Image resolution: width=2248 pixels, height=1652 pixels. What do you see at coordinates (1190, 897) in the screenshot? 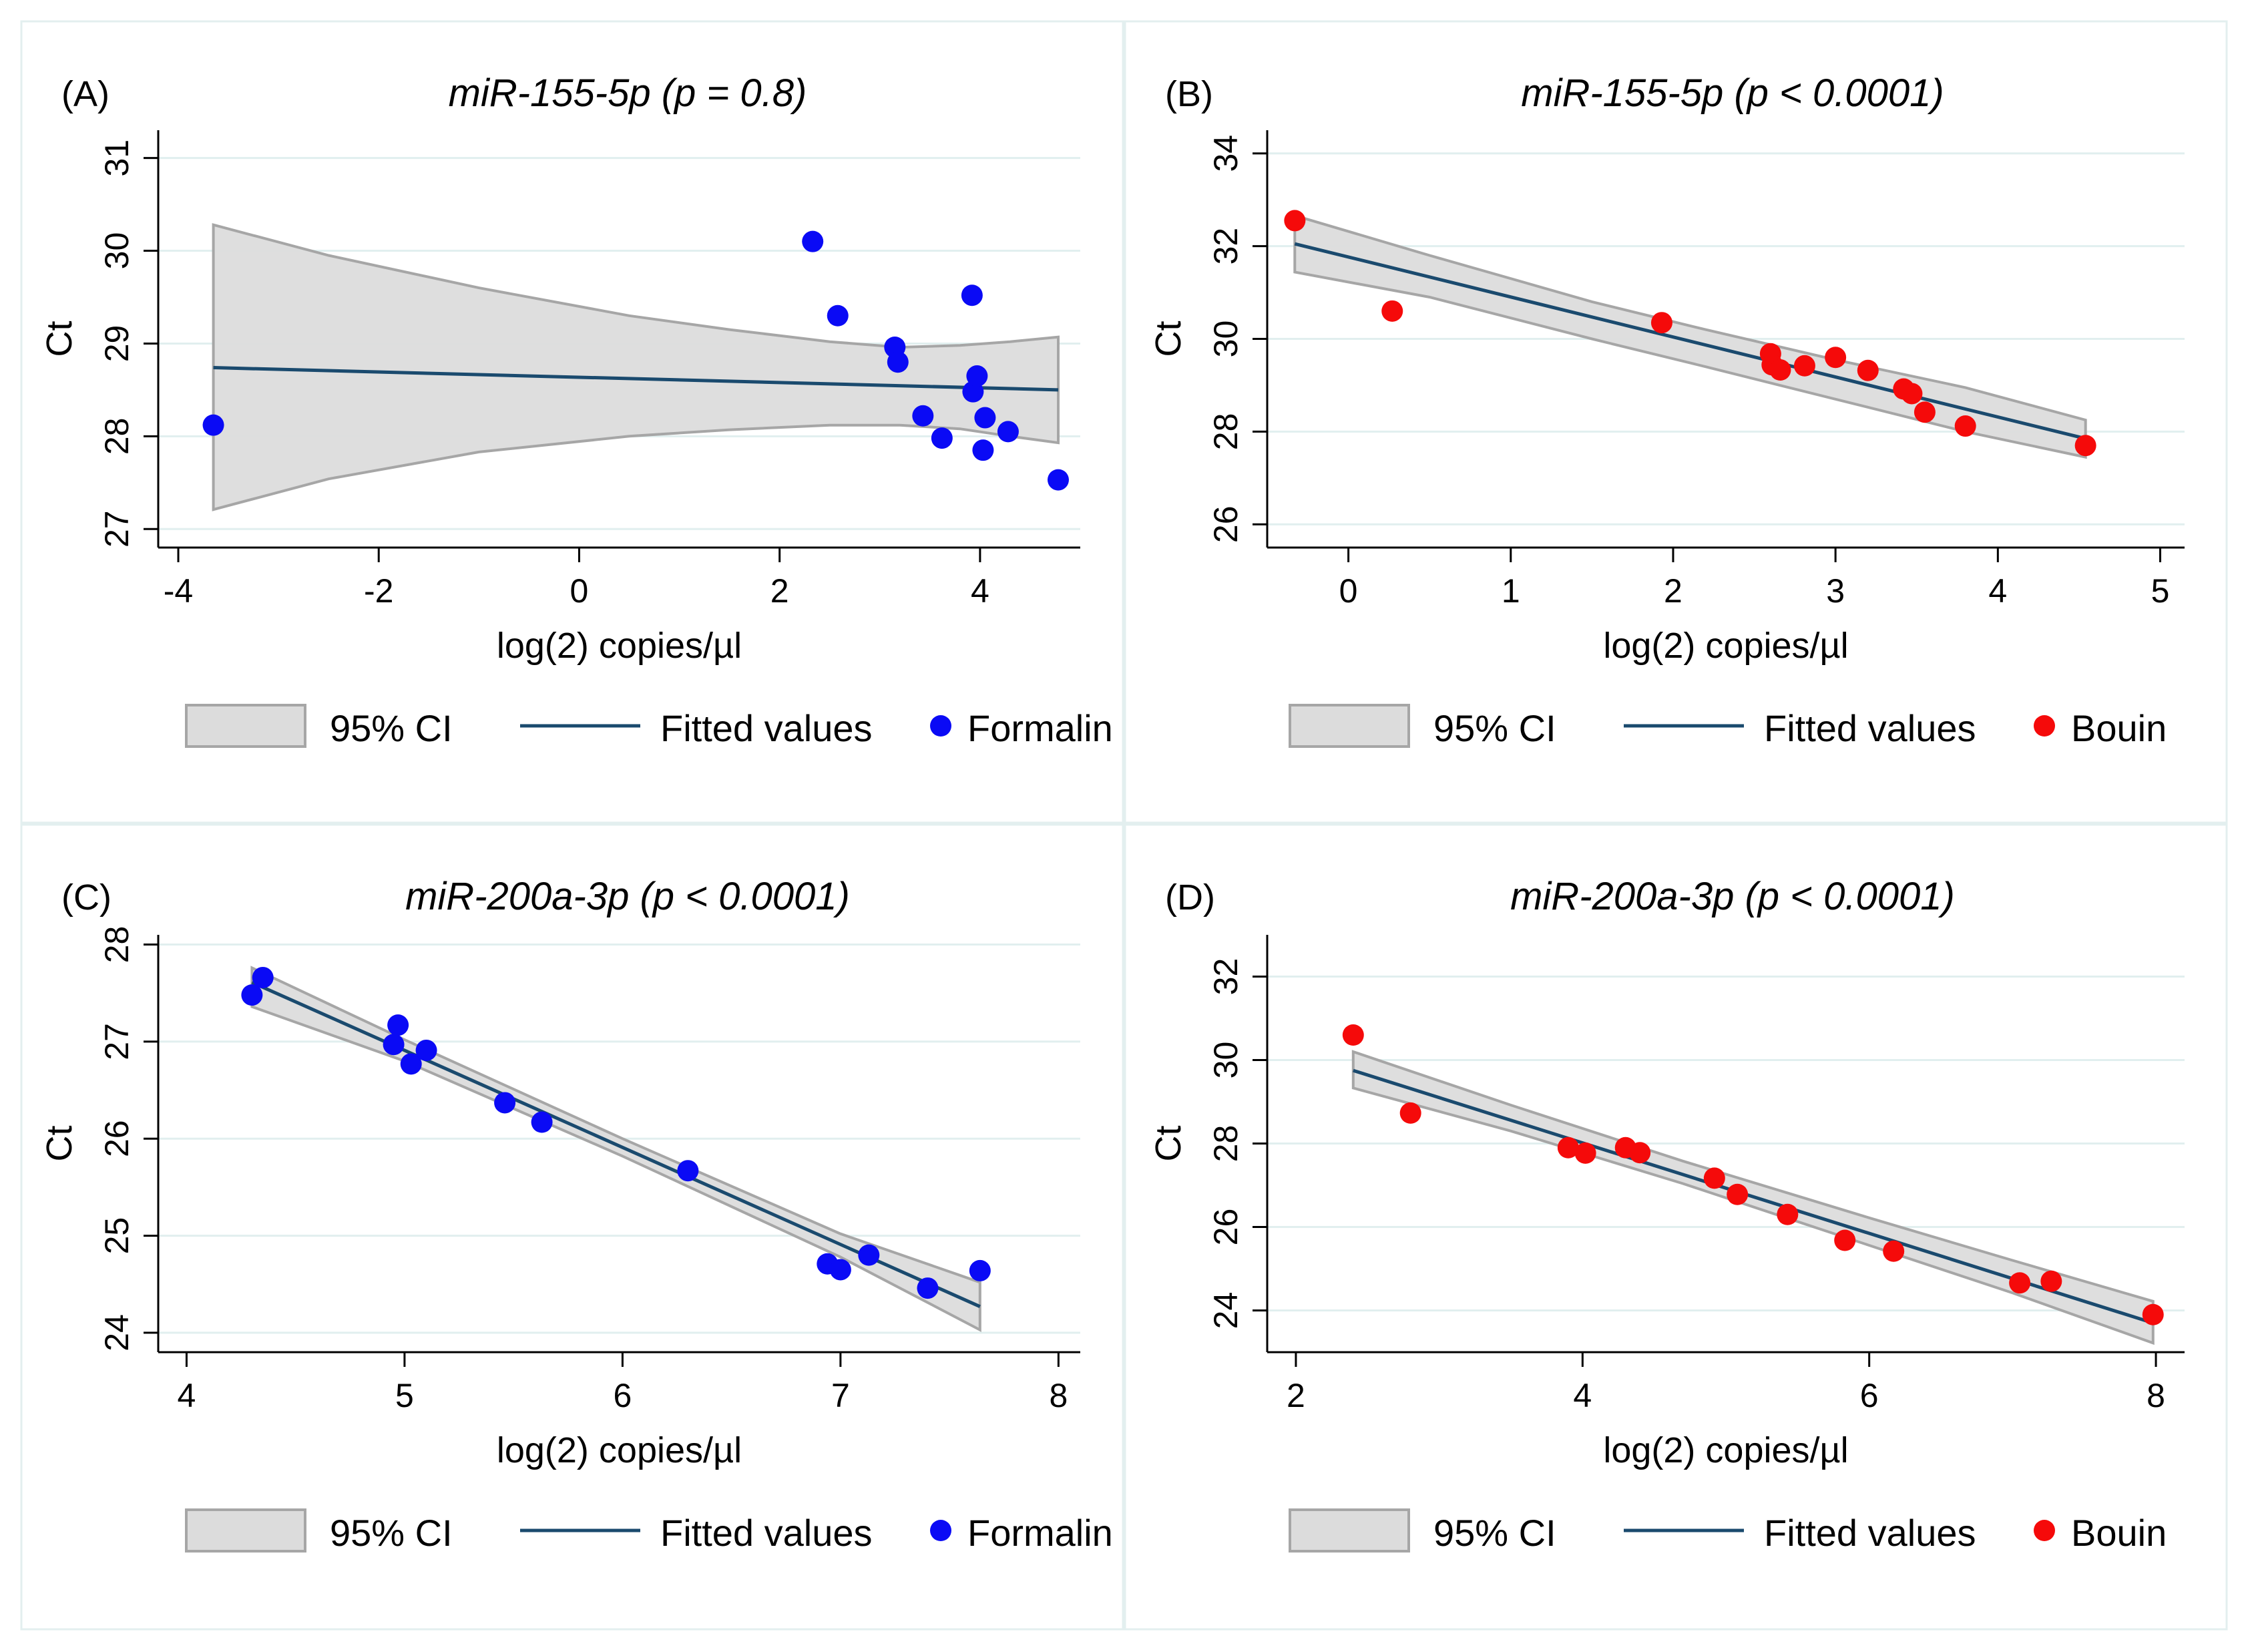
I see `panel-label: (D)` at bounding box center [1190, 897].